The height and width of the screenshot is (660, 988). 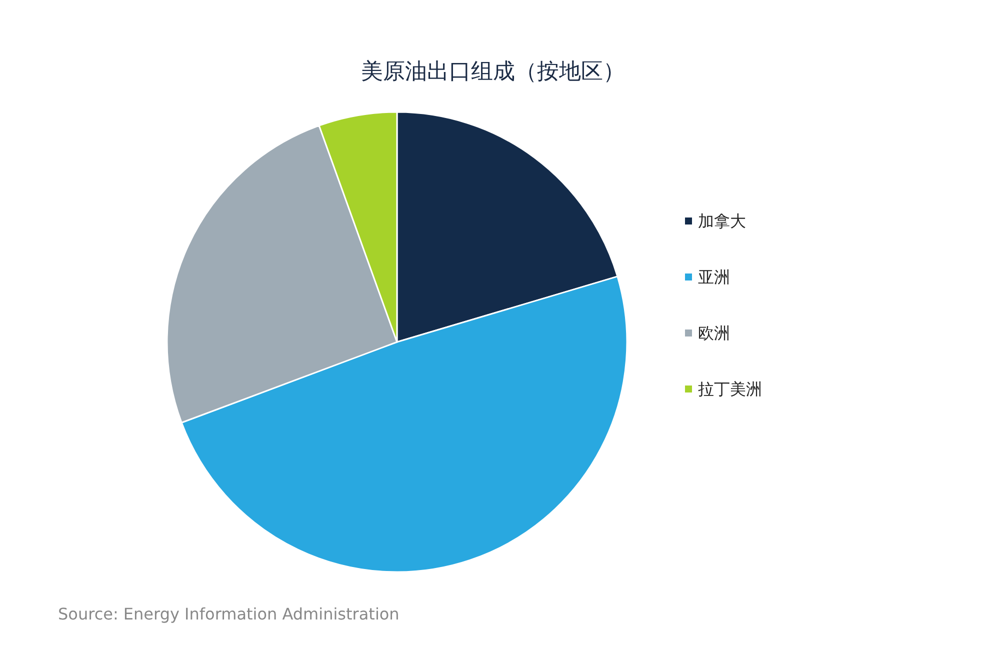 What do you see at coordinates (714, 277) in the screenshot?
I see `legend-label: 亚洲` at bounding box center [714, 277].